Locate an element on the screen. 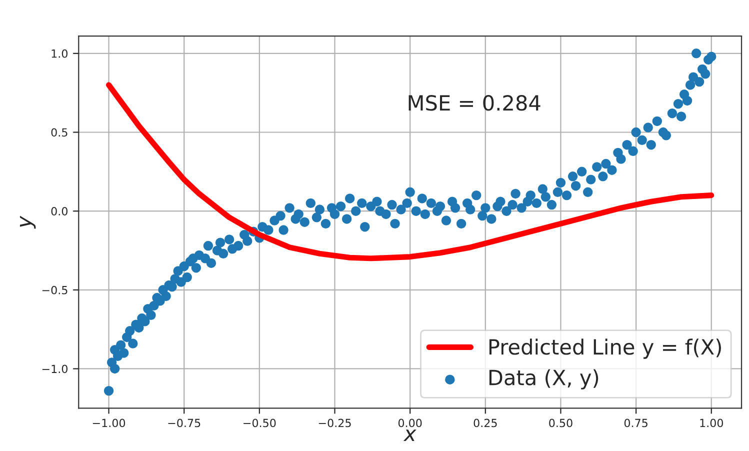  x-tick-label: 0.50 is located at coordinates (560, 423).